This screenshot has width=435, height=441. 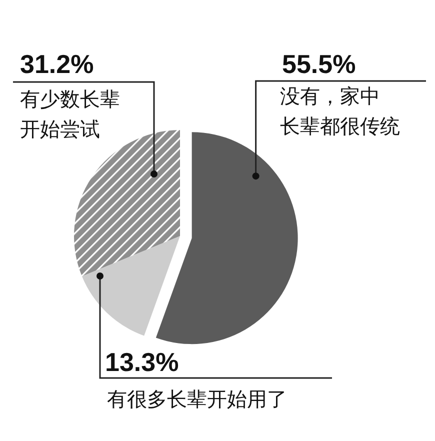 What do you see at coordinates (340, 111) in the screenshot?
I see `slice-label: 没有，家中长辈都很传统` at bounding box center [340, 111].